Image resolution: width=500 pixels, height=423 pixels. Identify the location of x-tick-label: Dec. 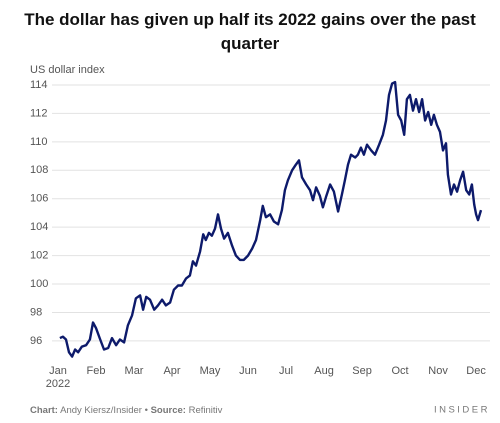
(476, 371).